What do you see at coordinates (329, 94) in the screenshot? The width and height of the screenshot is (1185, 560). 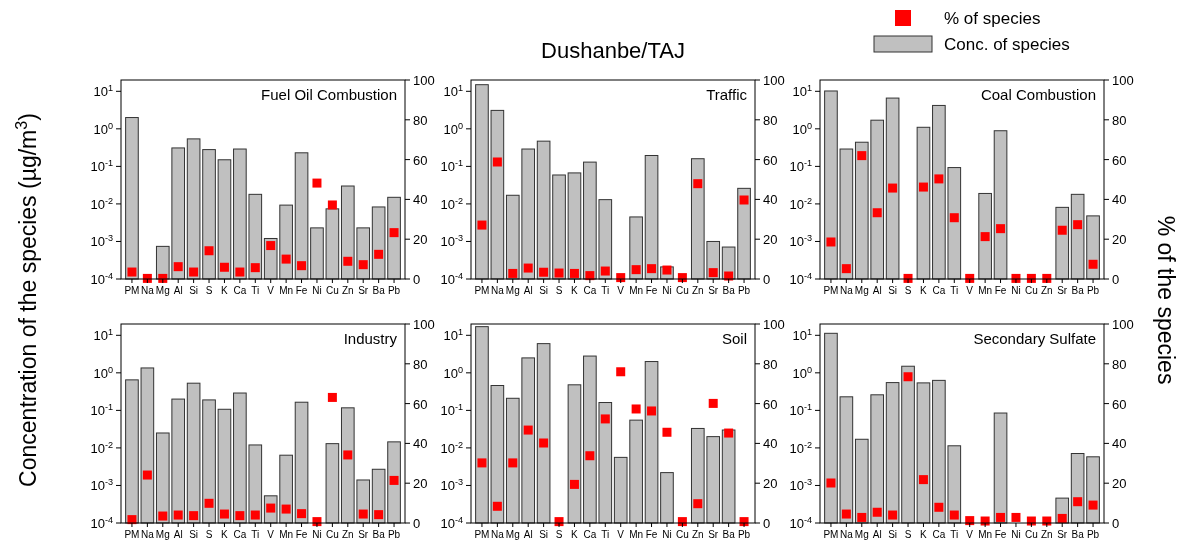 I see `chart-title: Fuel Oil Combustion` at bounding box center [329, 94].